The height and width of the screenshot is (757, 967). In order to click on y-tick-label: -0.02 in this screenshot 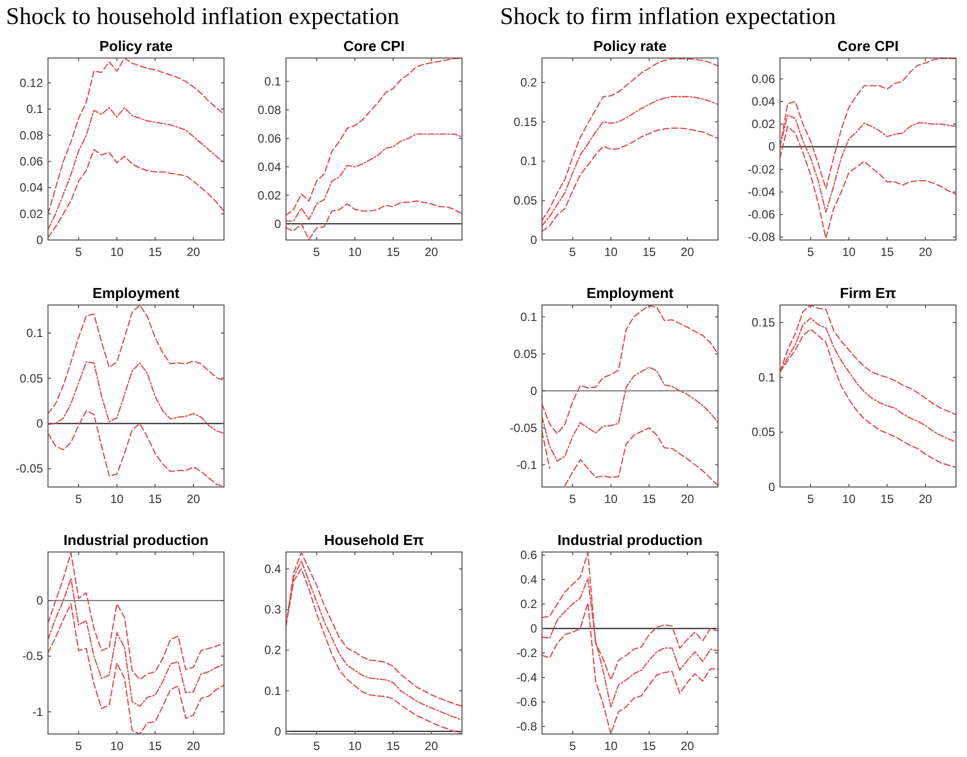, I will do `click(762, 169)`.